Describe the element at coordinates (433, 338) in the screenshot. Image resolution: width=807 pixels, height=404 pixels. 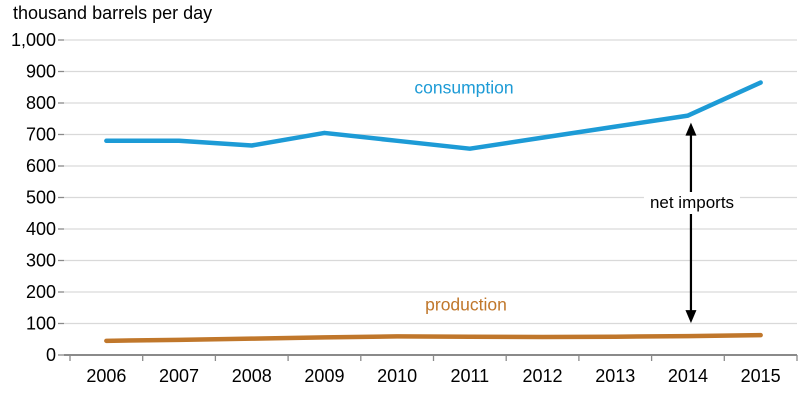
I see `production-line` at that location.